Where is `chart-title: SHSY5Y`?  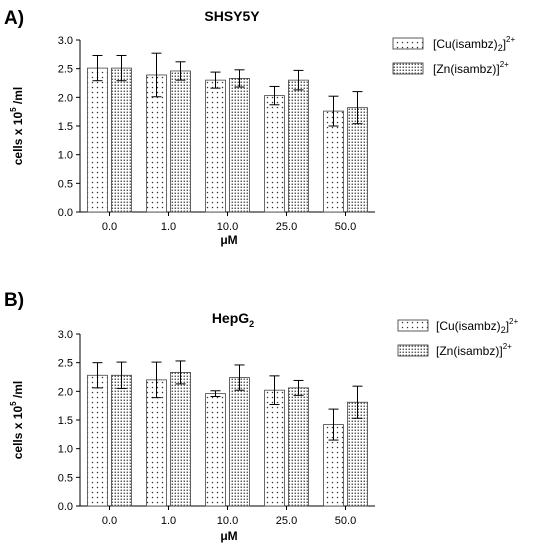 chart-title: SHSY5Y is located at coordinates (232, 16).